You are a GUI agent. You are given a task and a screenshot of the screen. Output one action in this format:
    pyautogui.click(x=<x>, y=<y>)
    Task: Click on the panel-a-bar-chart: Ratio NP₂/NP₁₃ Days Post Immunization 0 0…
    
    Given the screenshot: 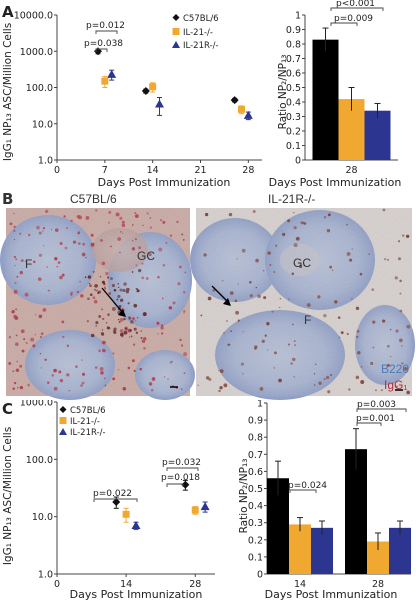 What is the action you would take?
    pyautogui.click(x=335, y=94)
    